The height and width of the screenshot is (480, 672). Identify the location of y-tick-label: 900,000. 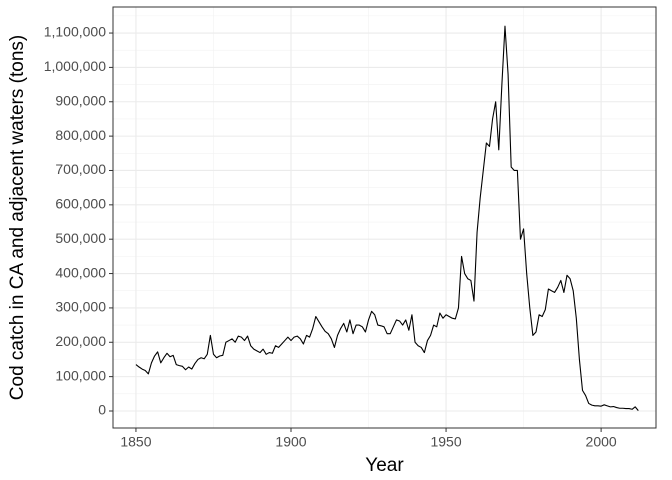
(80, 100).